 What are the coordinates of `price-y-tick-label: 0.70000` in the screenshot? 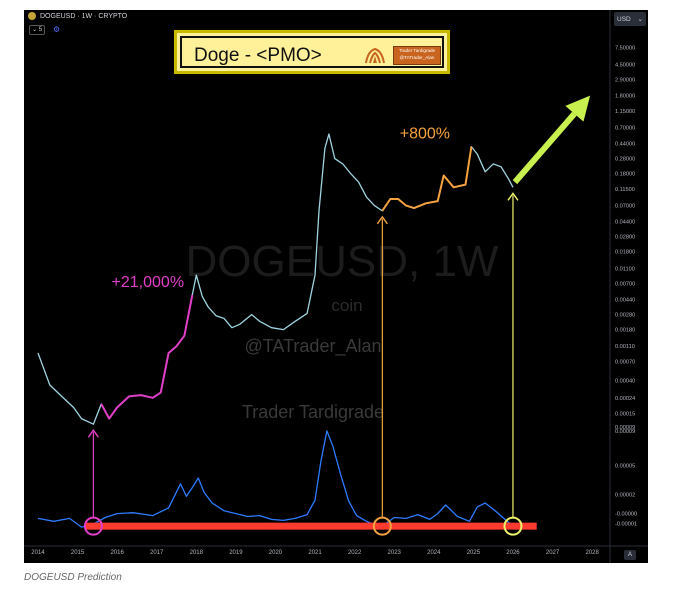 It's located at (625, 129).